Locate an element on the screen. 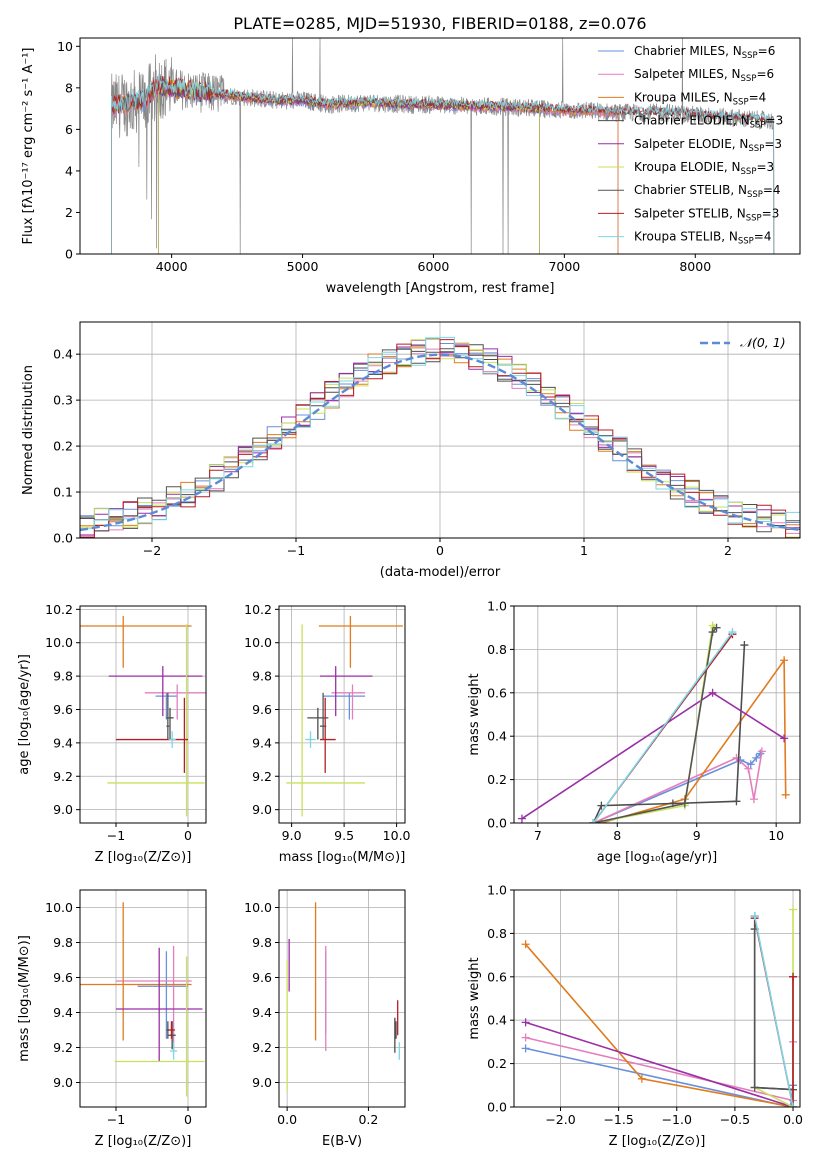  observed-spectrum-line is located at coordinates (442, 146).